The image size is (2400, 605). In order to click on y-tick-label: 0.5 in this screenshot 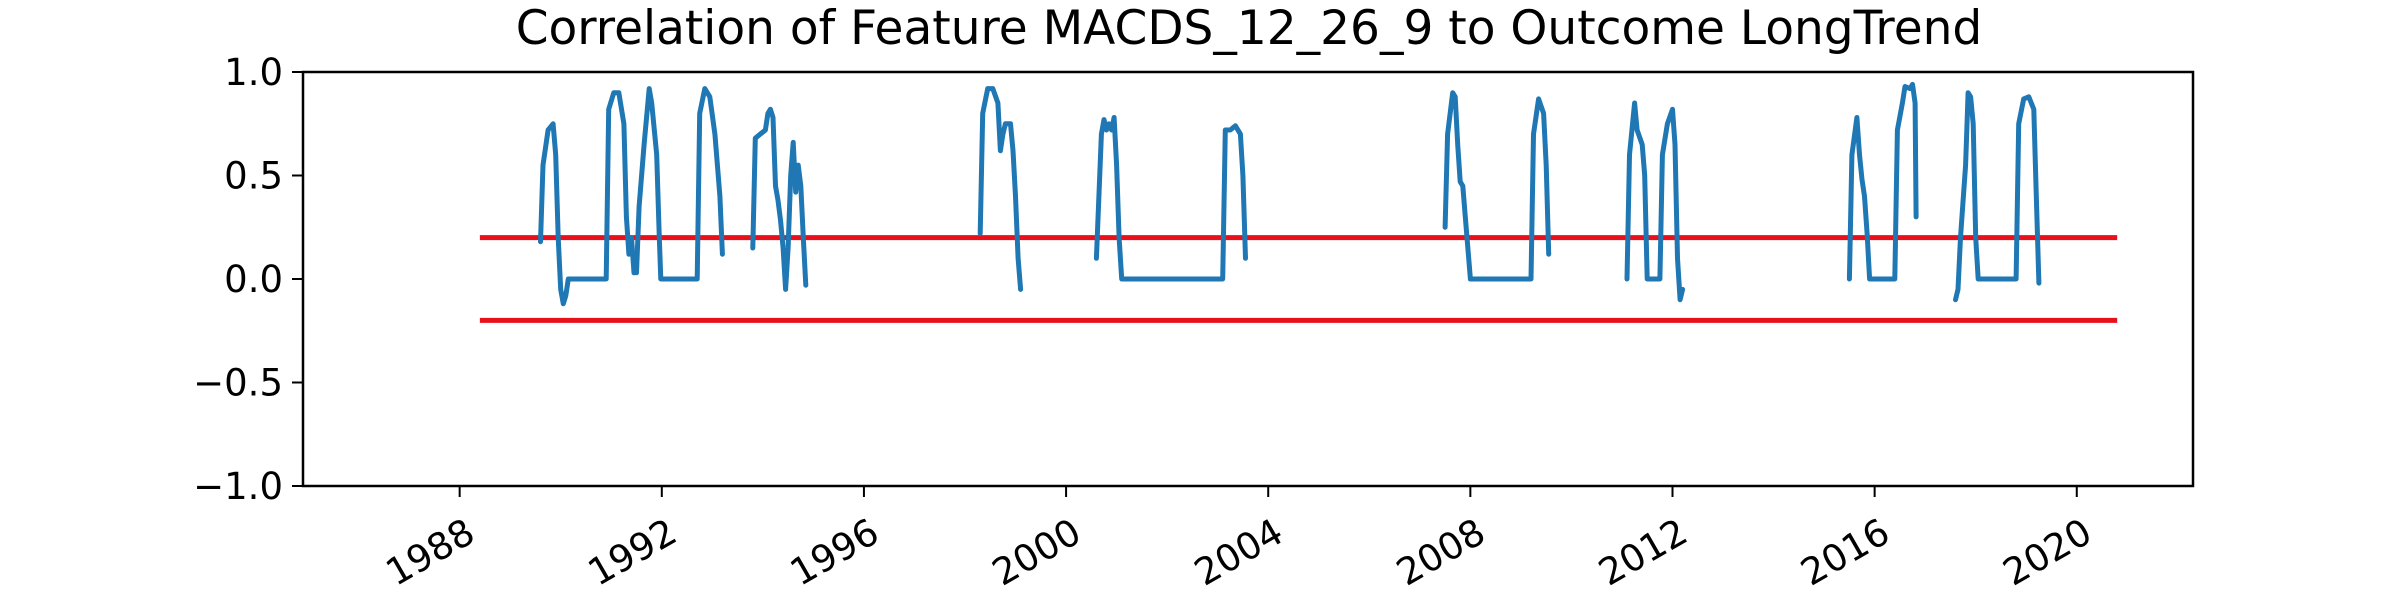, I will do `click(253, 176)`.